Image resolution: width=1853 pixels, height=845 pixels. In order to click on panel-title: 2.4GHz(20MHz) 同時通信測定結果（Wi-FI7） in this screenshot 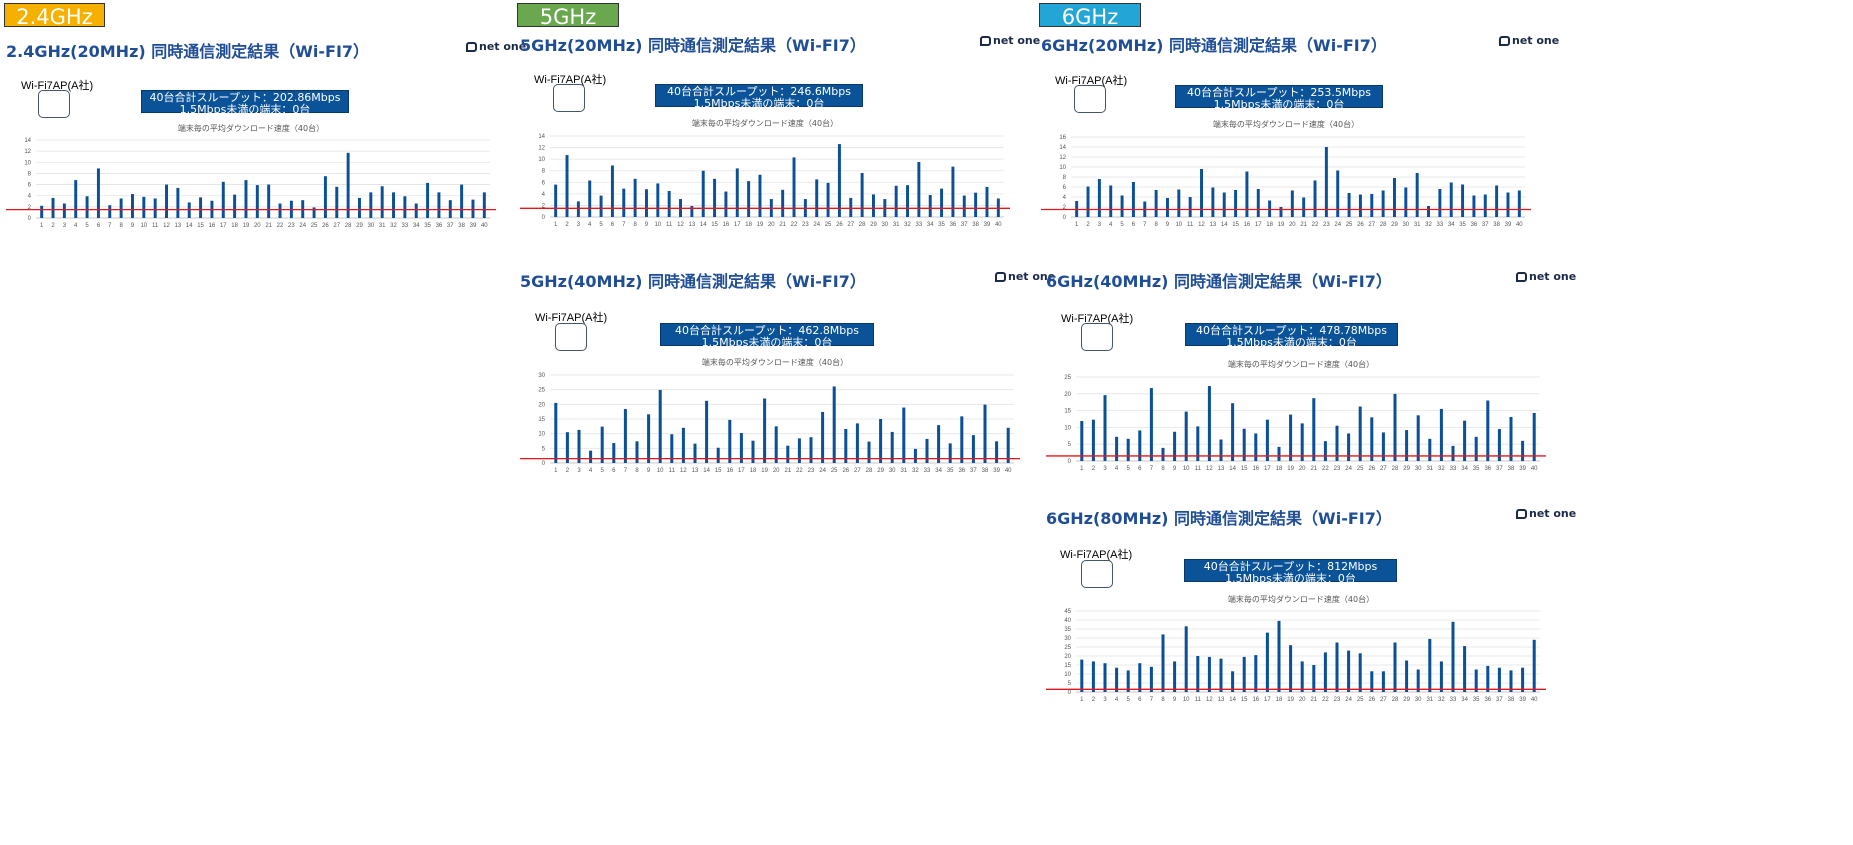, I will do `click(188, 51)`.